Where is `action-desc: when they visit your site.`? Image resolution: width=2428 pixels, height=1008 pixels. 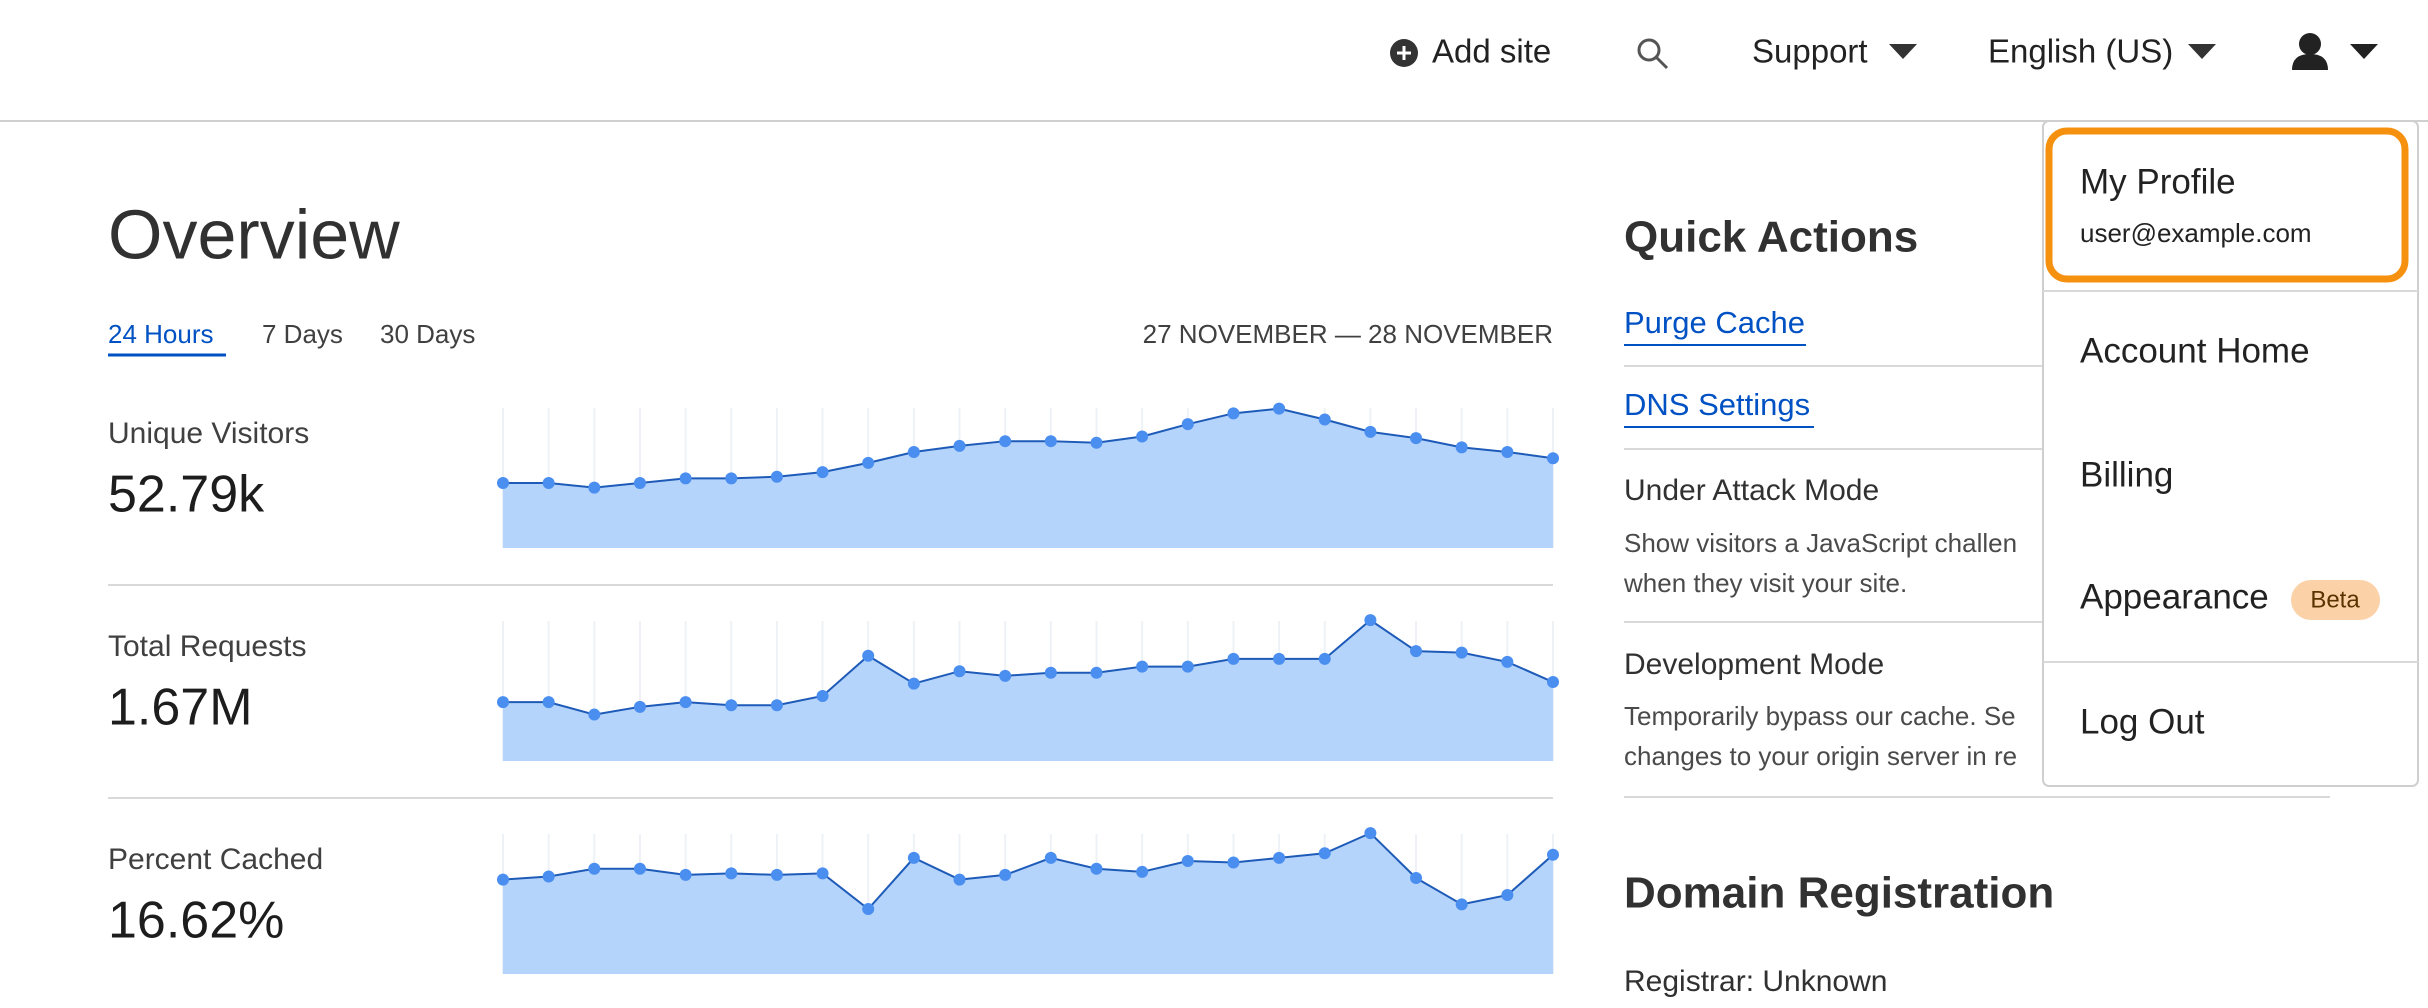 action-desc: when they visit your site. is located at coordinates (1765, 583).